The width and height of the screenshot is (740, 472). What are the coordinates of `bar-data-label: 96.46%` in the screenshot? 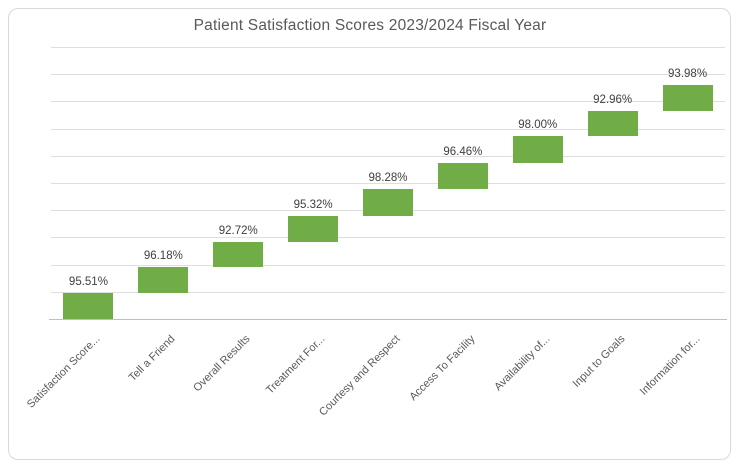 It's located at (463, 151).